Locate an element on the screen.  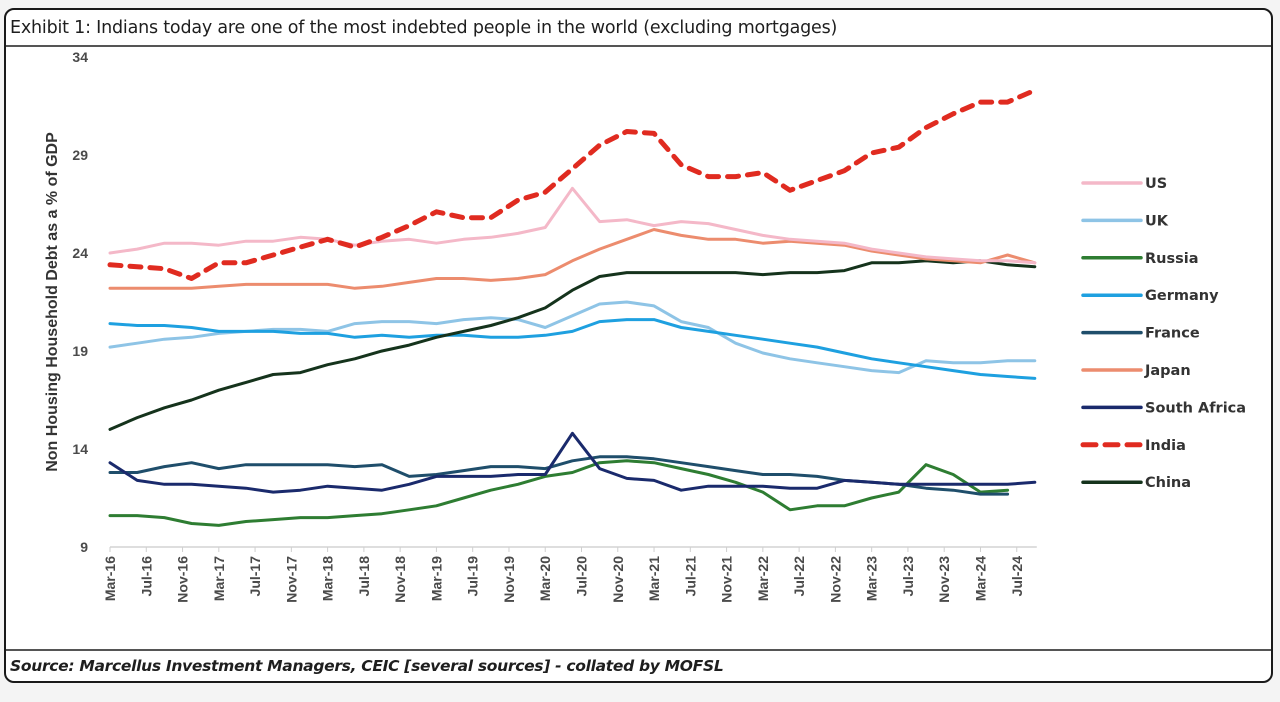
legend-item-germany: Germany is located at coordinates (1150, 296).